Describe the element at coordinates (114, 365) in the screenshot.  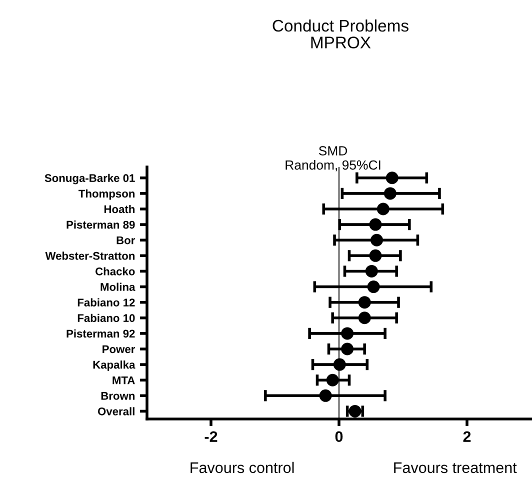
I see `y-tick-label: Kapalka` at that location.